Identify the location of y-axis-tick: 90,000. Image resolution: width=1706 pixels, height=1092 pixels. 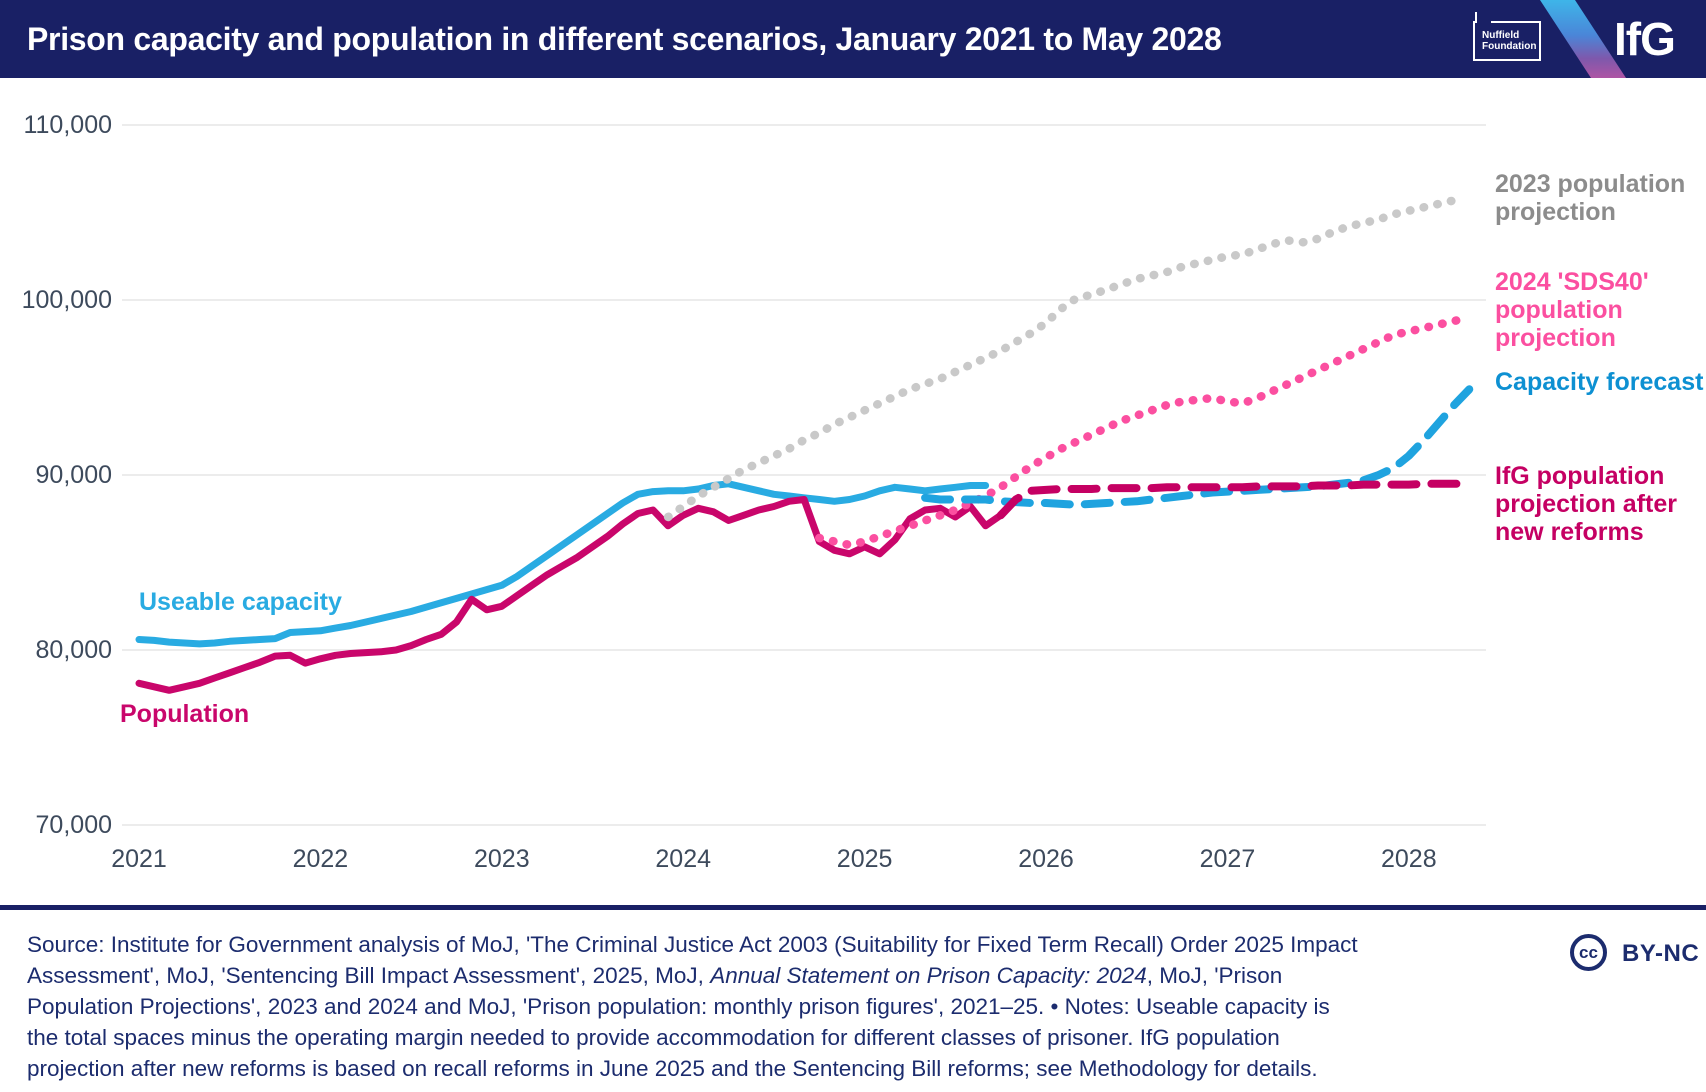
(73, 475).